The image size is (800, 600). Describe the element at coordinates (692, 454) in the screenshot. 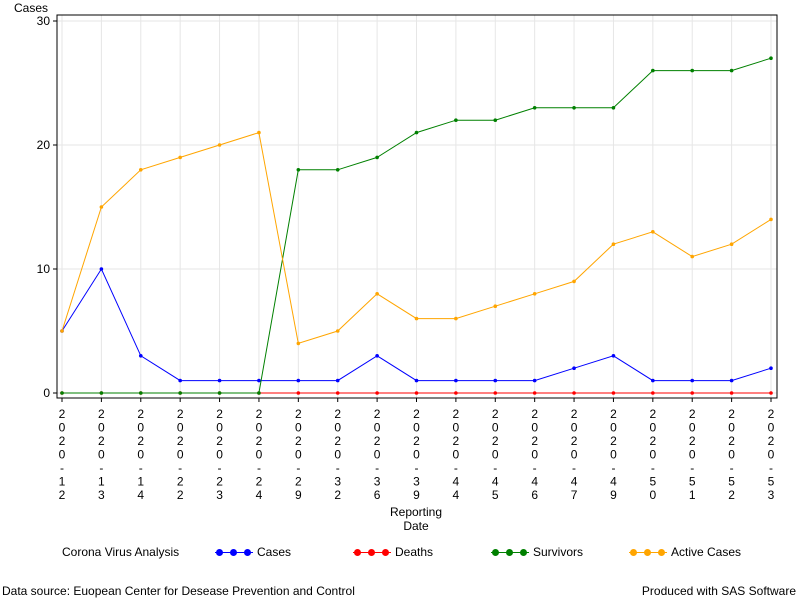

I see `x-tick-label: 2 0 2 0 -5 1` at that location.